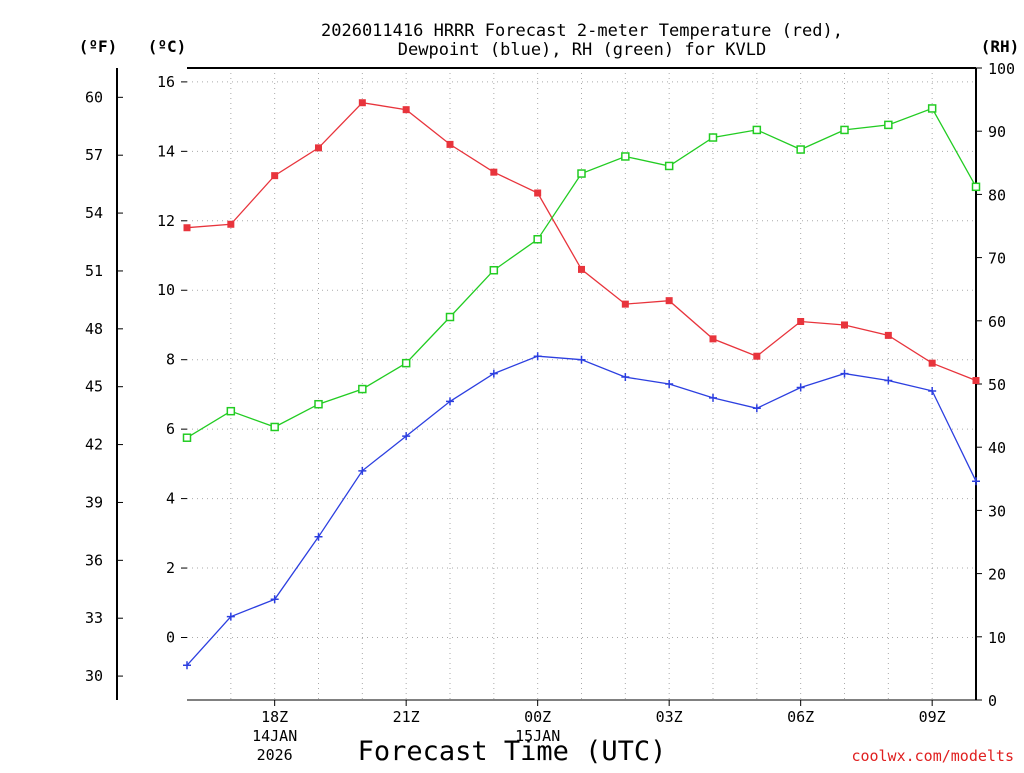 This screenshot has width=1024, height=773. What do you see at coordinates (406, 717) in the screenshot?
I see `x-tick-label: 21Z` at bounding box center [406, 717].